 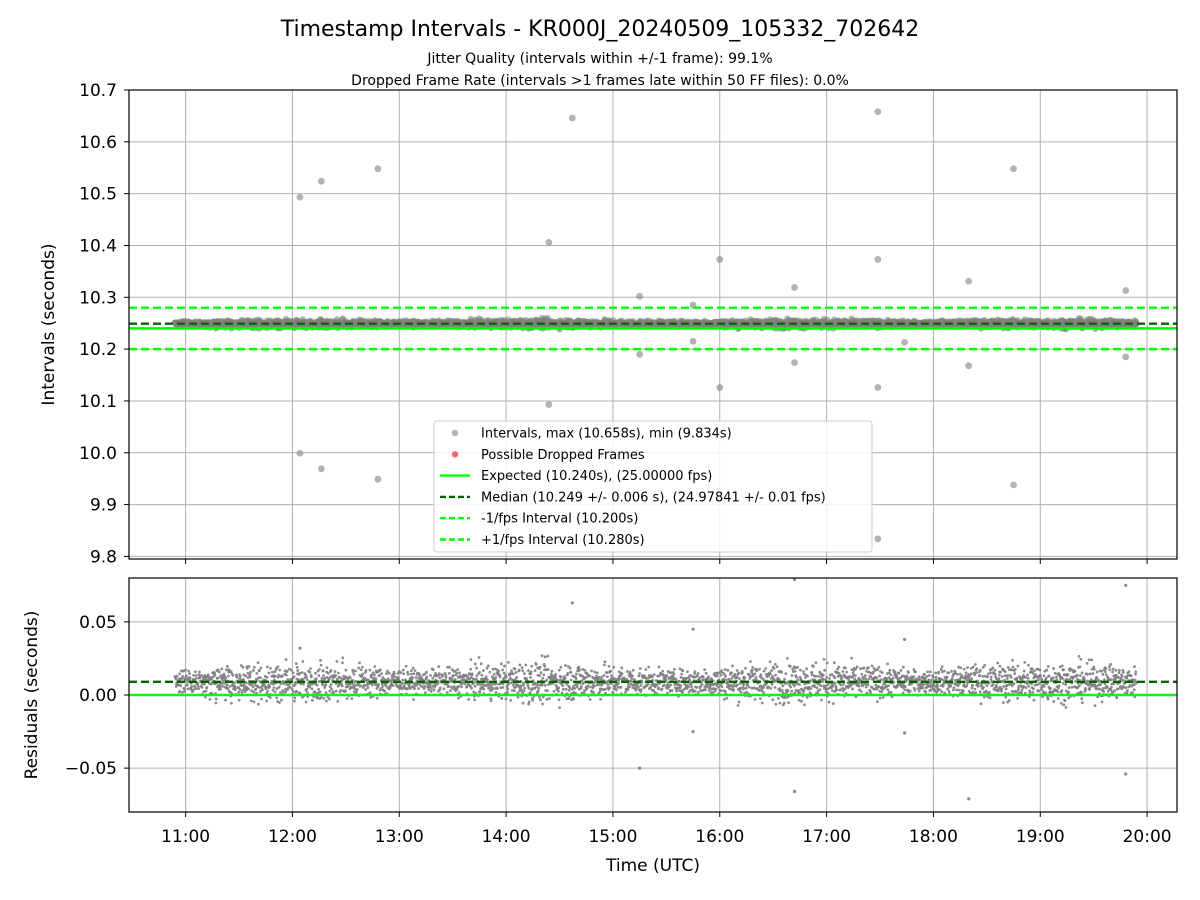 I want to click on legend-entry-label: -1/fps Interval (10.200s), so click(x=559, y=519).